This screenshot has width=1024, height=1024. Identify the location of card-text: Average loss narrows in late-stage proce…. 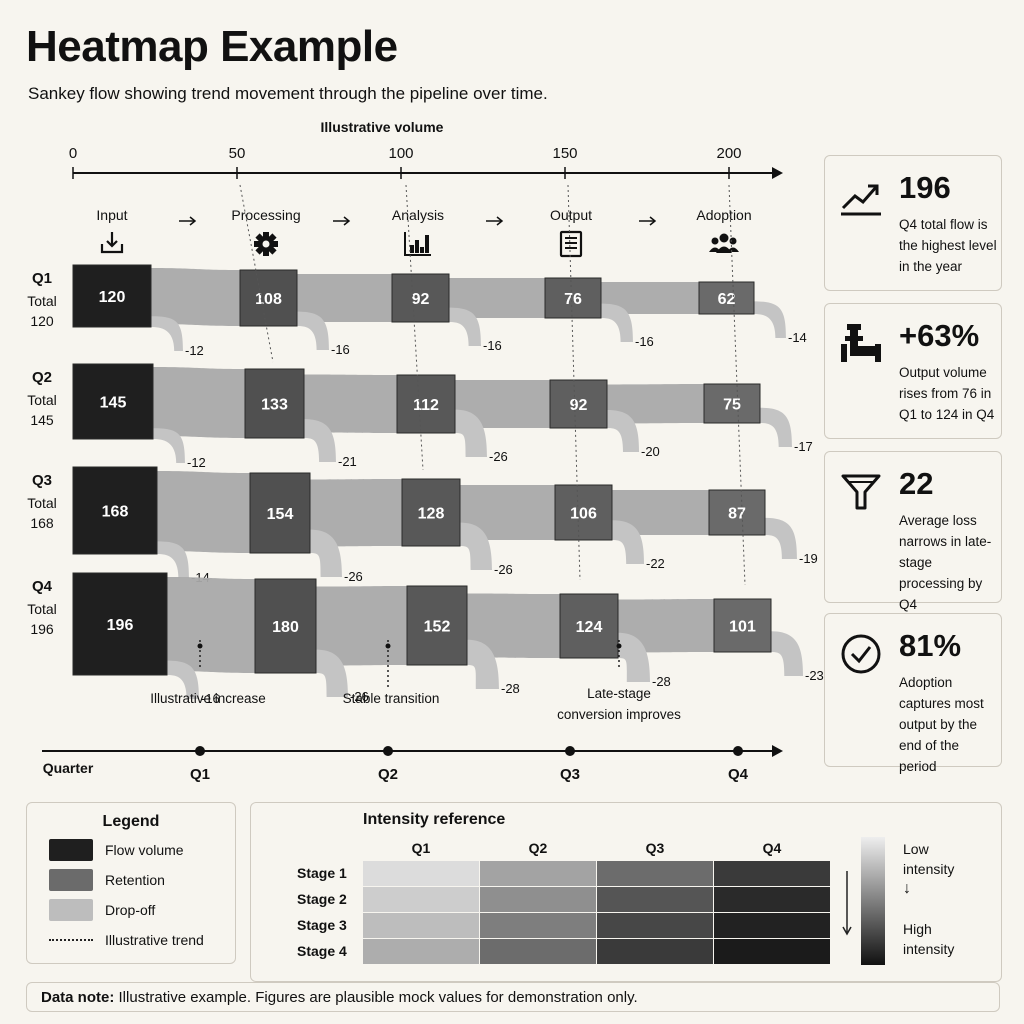
(945, 562).